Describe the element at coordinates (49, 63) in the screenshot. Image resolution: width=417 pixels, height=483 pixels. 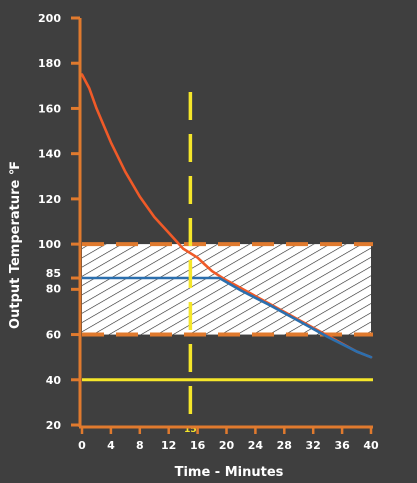
I see `y-tick-label-180: 180` at that location.